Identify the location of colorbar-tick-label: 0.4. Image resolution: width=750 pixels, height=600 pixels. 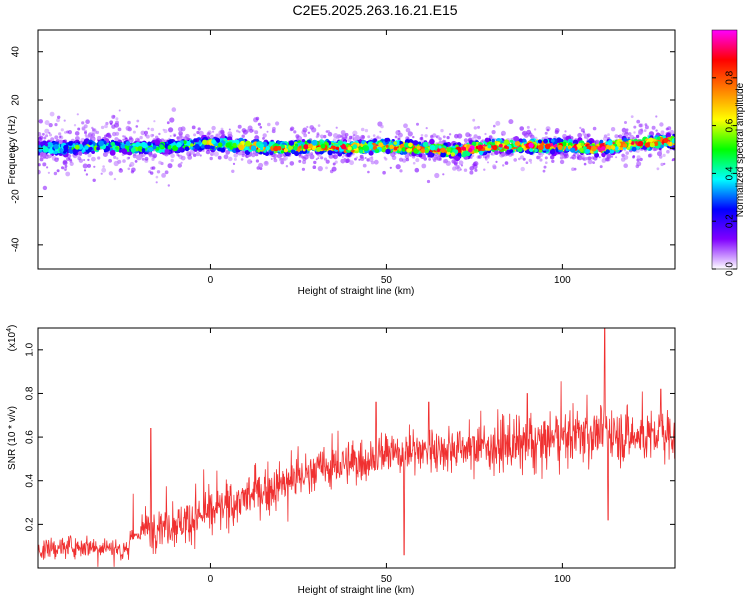
(730, 173).